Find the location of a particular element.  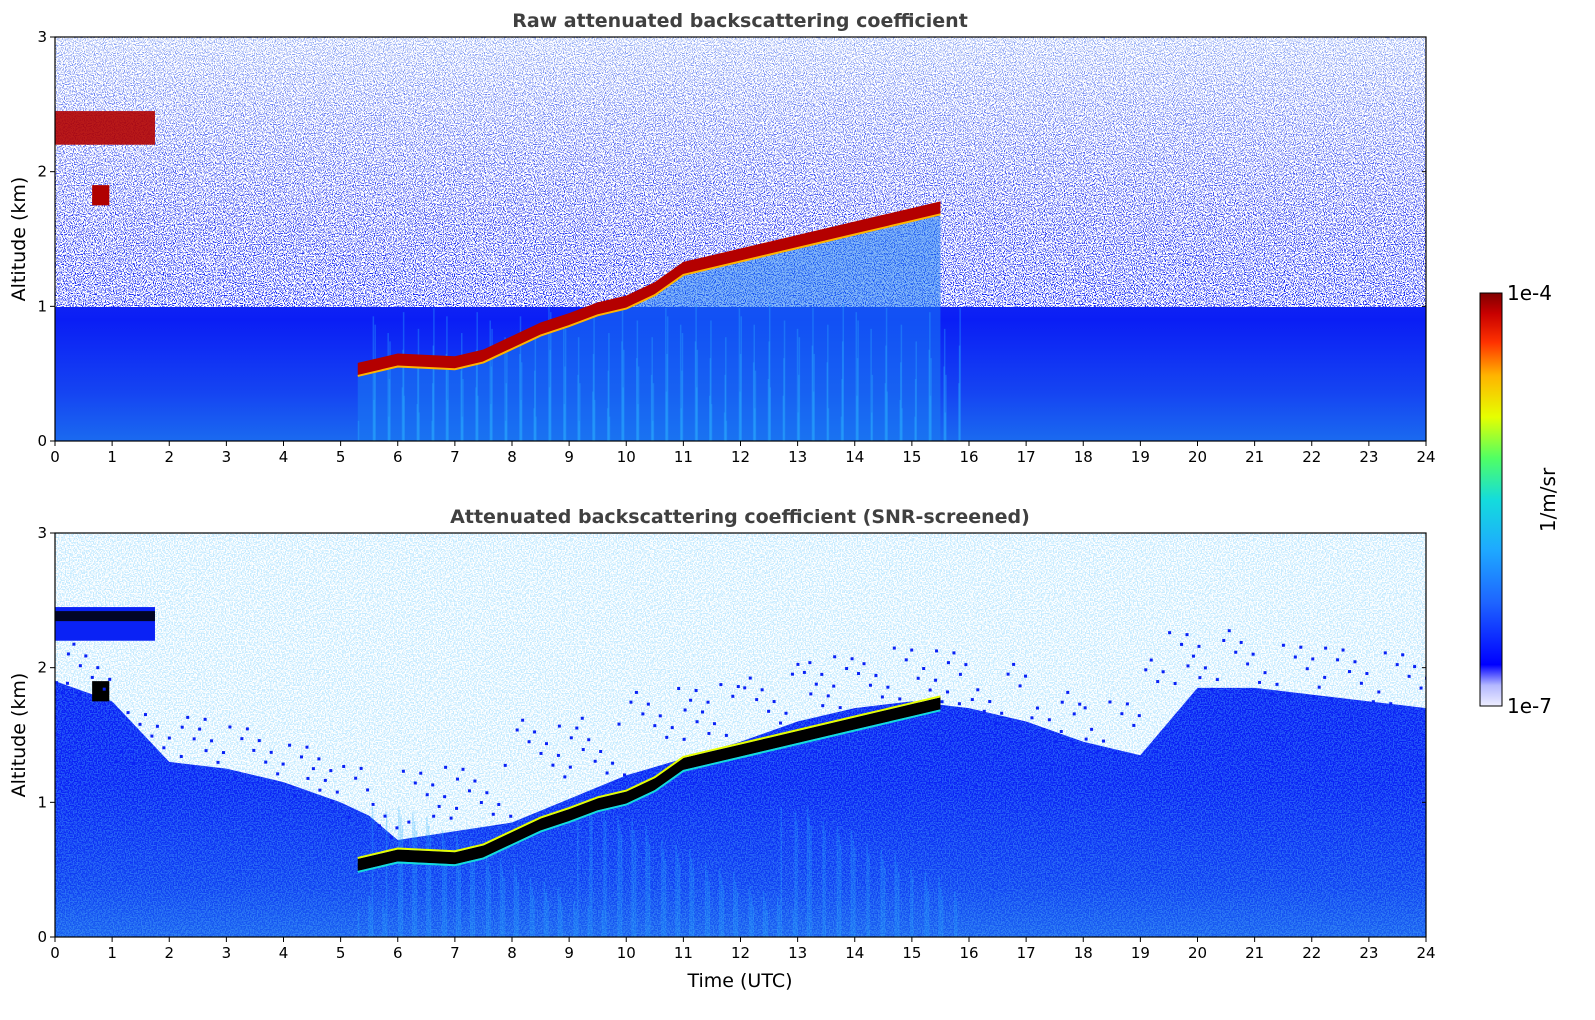

x-tick-label: 14 is located at coordinates (854, 457).